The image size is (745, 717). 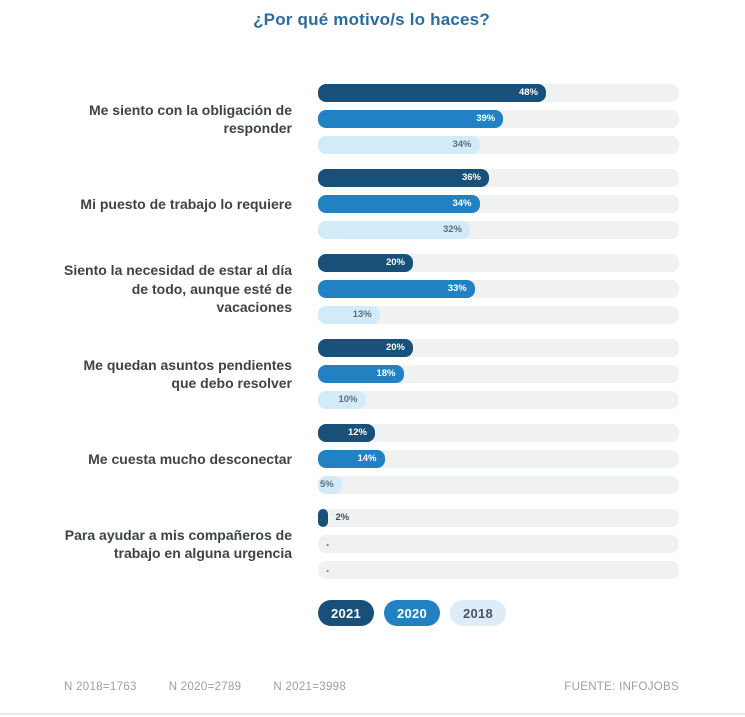 What do you see at coordinates (394, 230) in the screenshot?
I see `bar-2018: 32%` at bounding box center [394, 230].